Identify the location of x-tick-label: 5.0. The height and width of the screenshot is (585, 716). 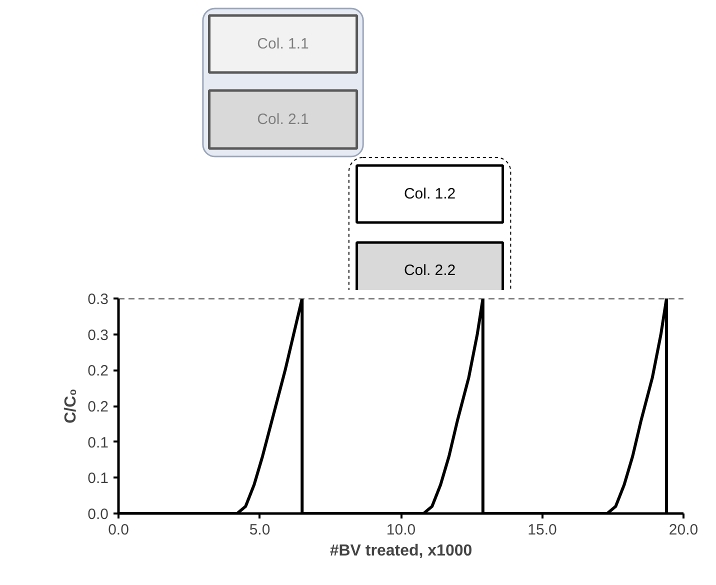
(259, 530).